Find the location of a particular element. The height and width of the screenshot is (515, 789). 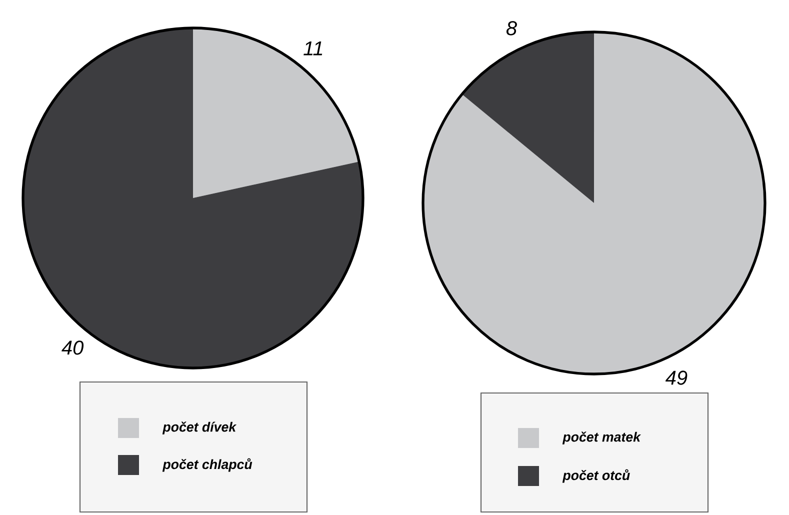

data-label: 11 is located at coordinates (313, 48).